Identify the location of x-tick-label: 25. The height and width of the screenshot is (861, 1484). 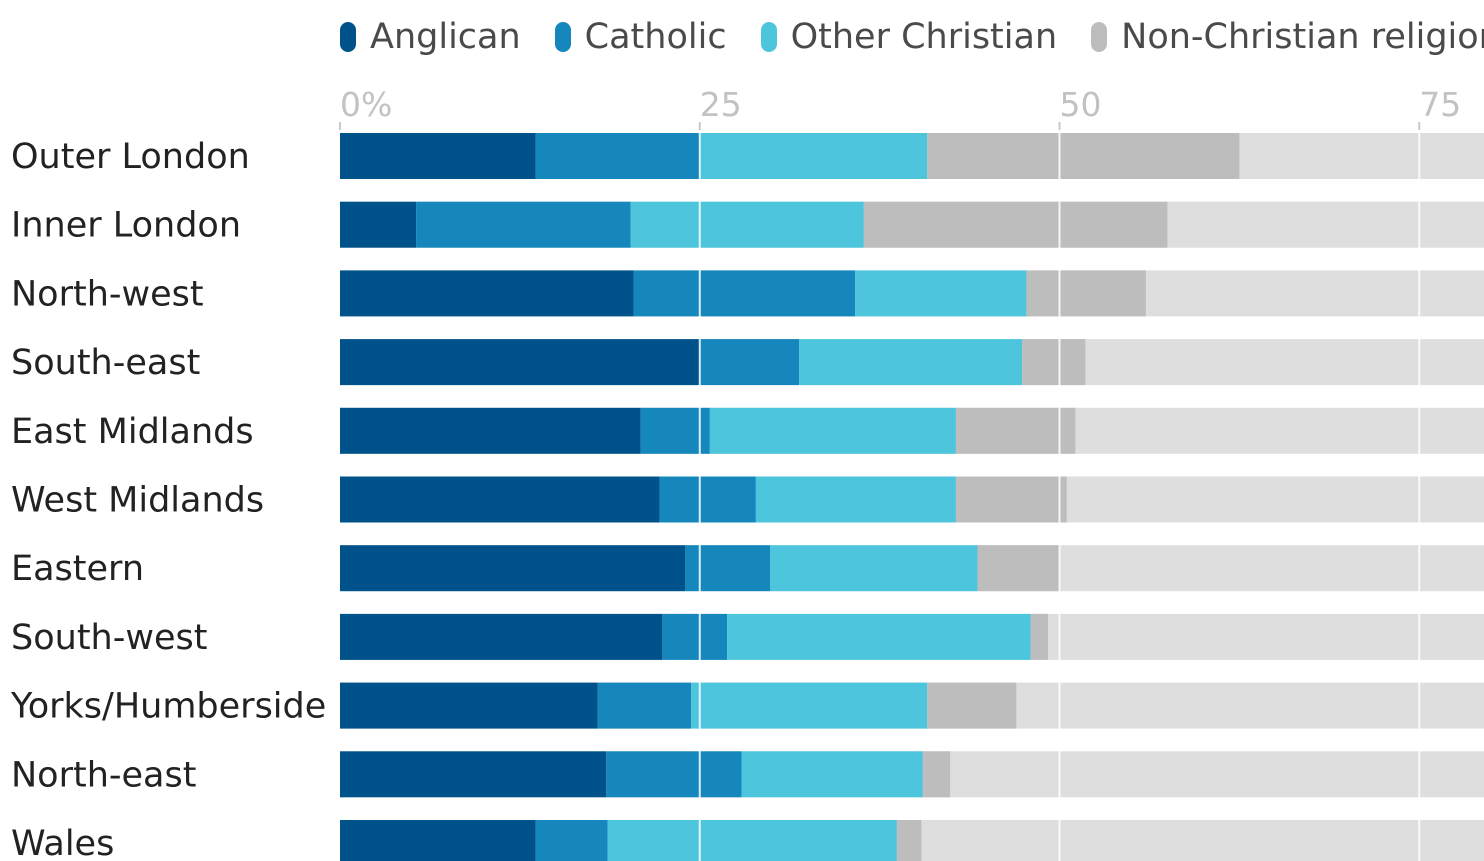
(721, 104).